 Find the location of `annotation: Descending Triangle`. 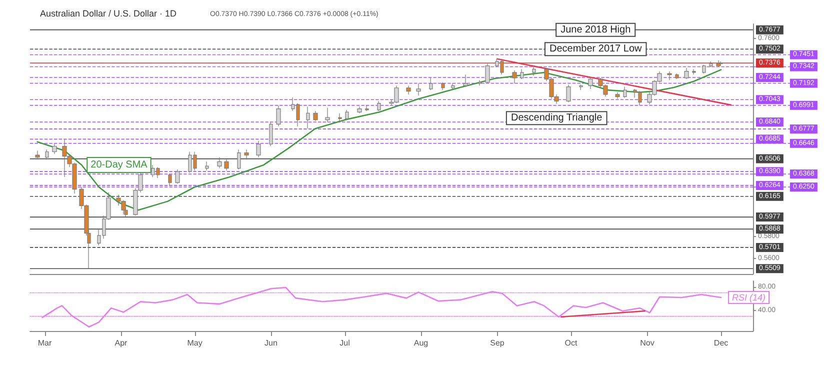

annotation: Descending Triangle is located at coordinates (557, 118).